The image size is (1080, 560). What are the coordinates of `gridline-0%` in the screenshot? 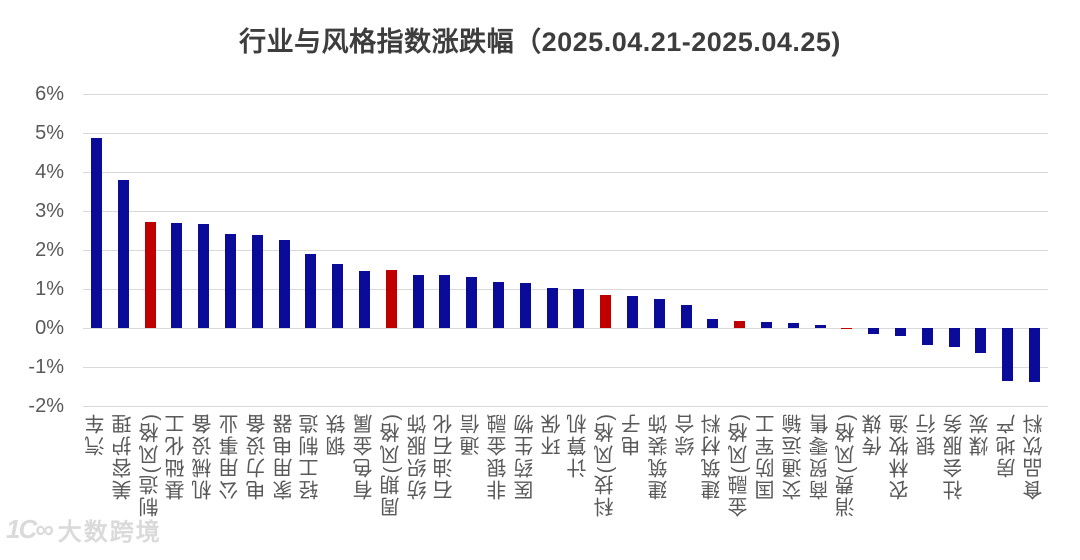 It's located at (565, 328).